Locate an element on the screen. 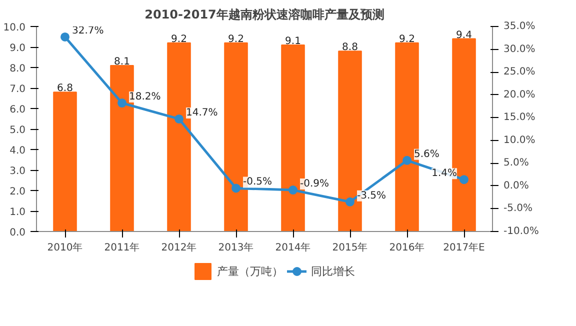  x-tick-label: 2015年 is located at coordinates (350, 248).